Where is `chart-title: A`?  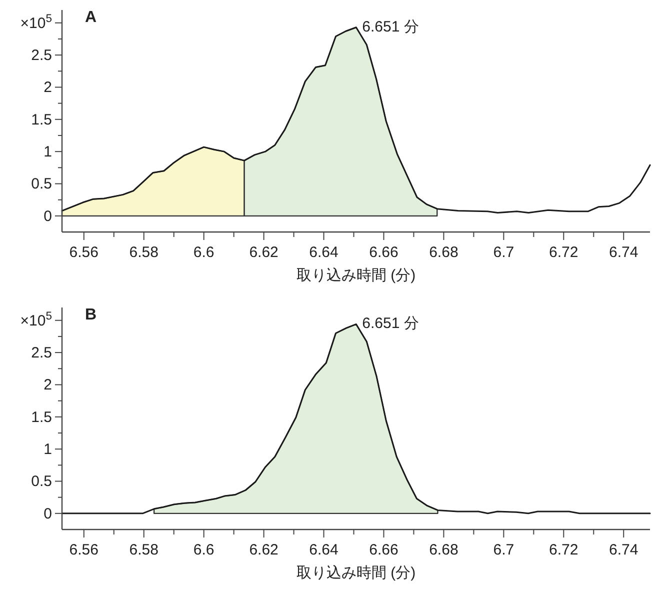
chart-title: A is located at coordinates (91, 17).